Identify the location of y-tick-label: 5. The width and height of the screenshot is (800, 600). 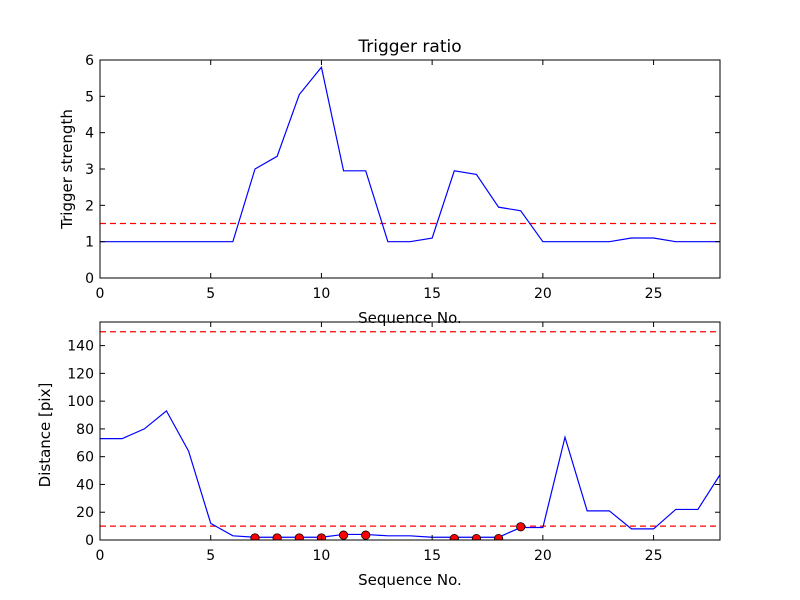
(89, 97).